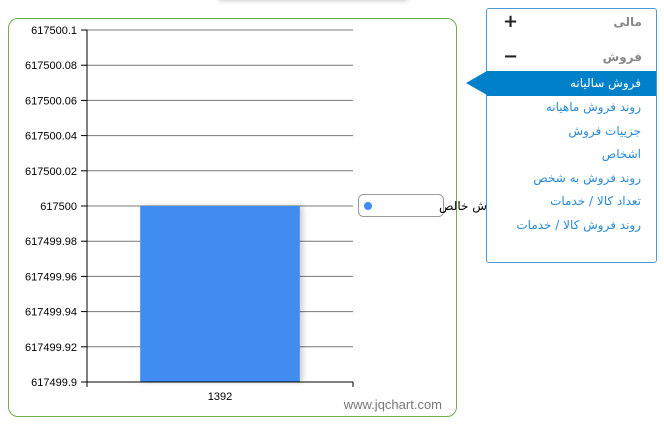  Describe the element at coordinates (220, 294) in the screenshot. I see `bar` at that location.